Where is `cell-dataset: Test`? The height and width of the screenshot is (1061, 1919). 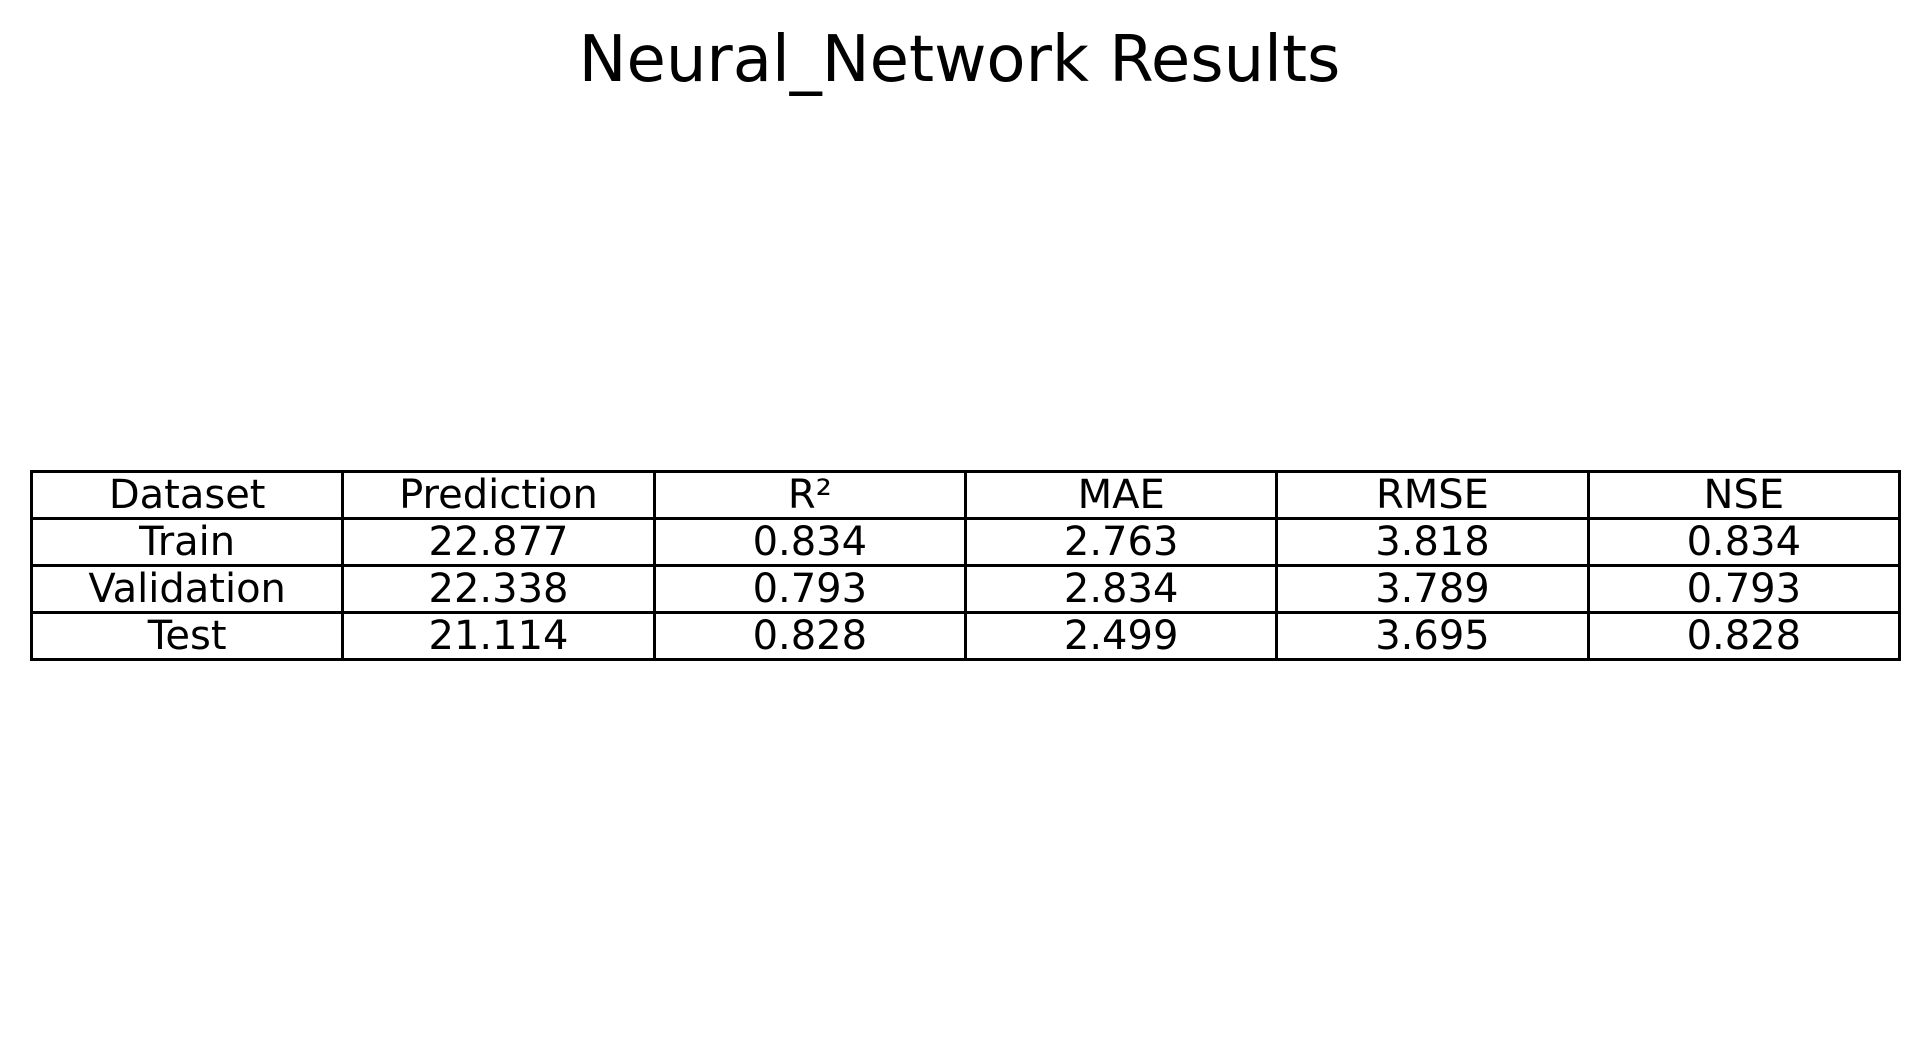
cell-dataset: Test is located at coordinates (187, 636).